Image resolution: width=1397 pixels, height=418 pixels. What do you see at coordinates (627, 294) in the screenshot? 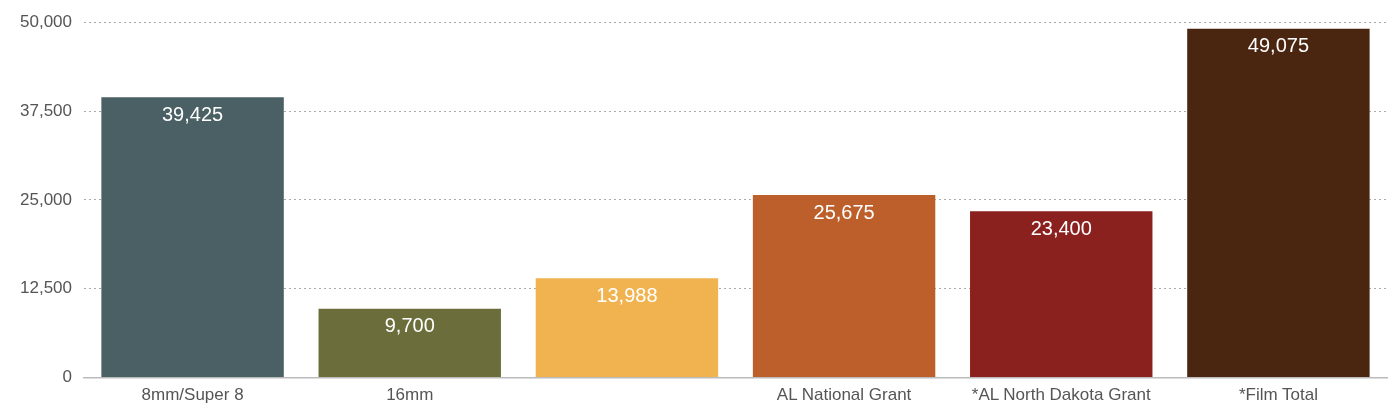
I see `data-label: 13,988` at bounding box center [627, 294].